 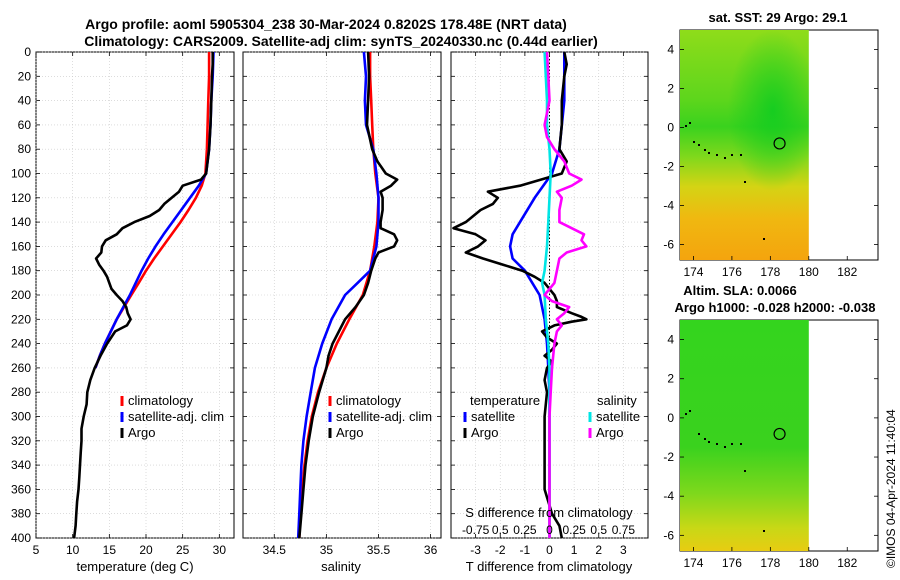 What do you see at coordinates (130, 550) in the screenshot?
I see `temperature-tick-labels: 5 10 15 20 25 30` at bounding box center [130, 550].